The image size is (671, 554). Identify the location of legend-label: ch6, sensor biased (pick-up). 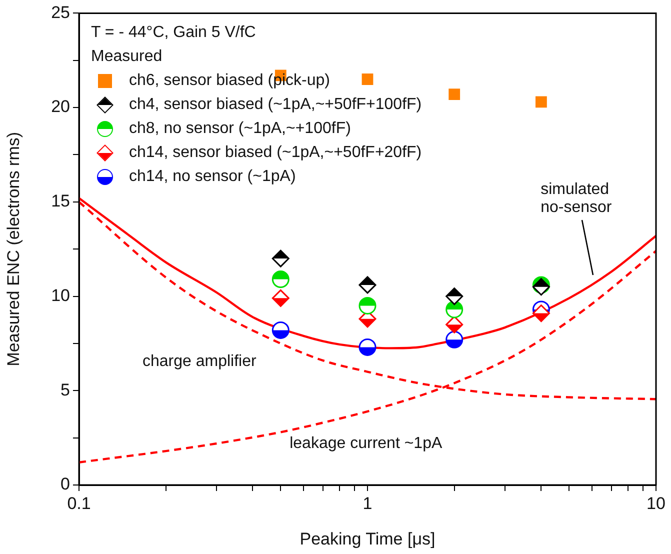
(229, 81).